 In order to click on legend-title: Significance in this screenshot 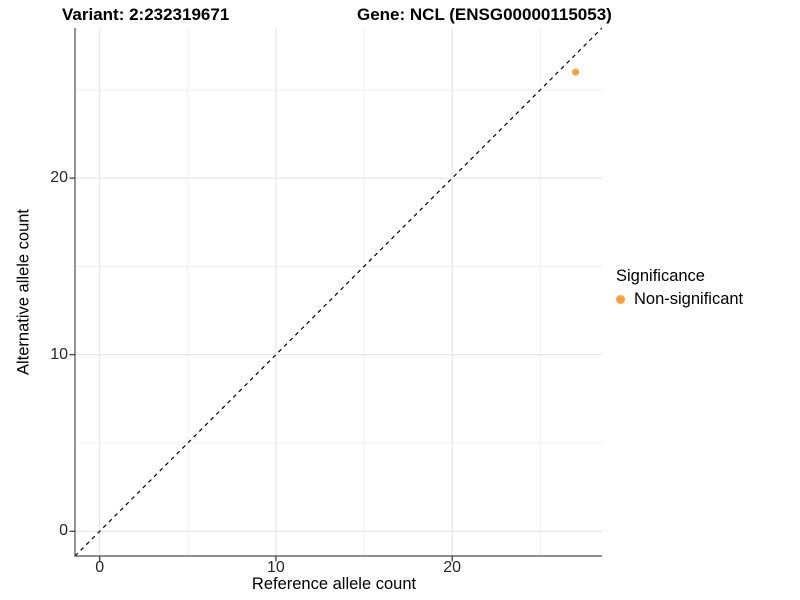, I will do `click(660, 276)`.